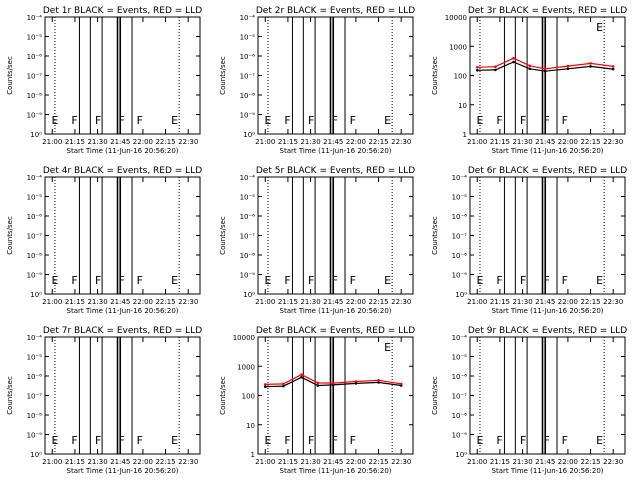 This screenshot has height=484, width=640. I want to click on series-lld, so click(333, 379).